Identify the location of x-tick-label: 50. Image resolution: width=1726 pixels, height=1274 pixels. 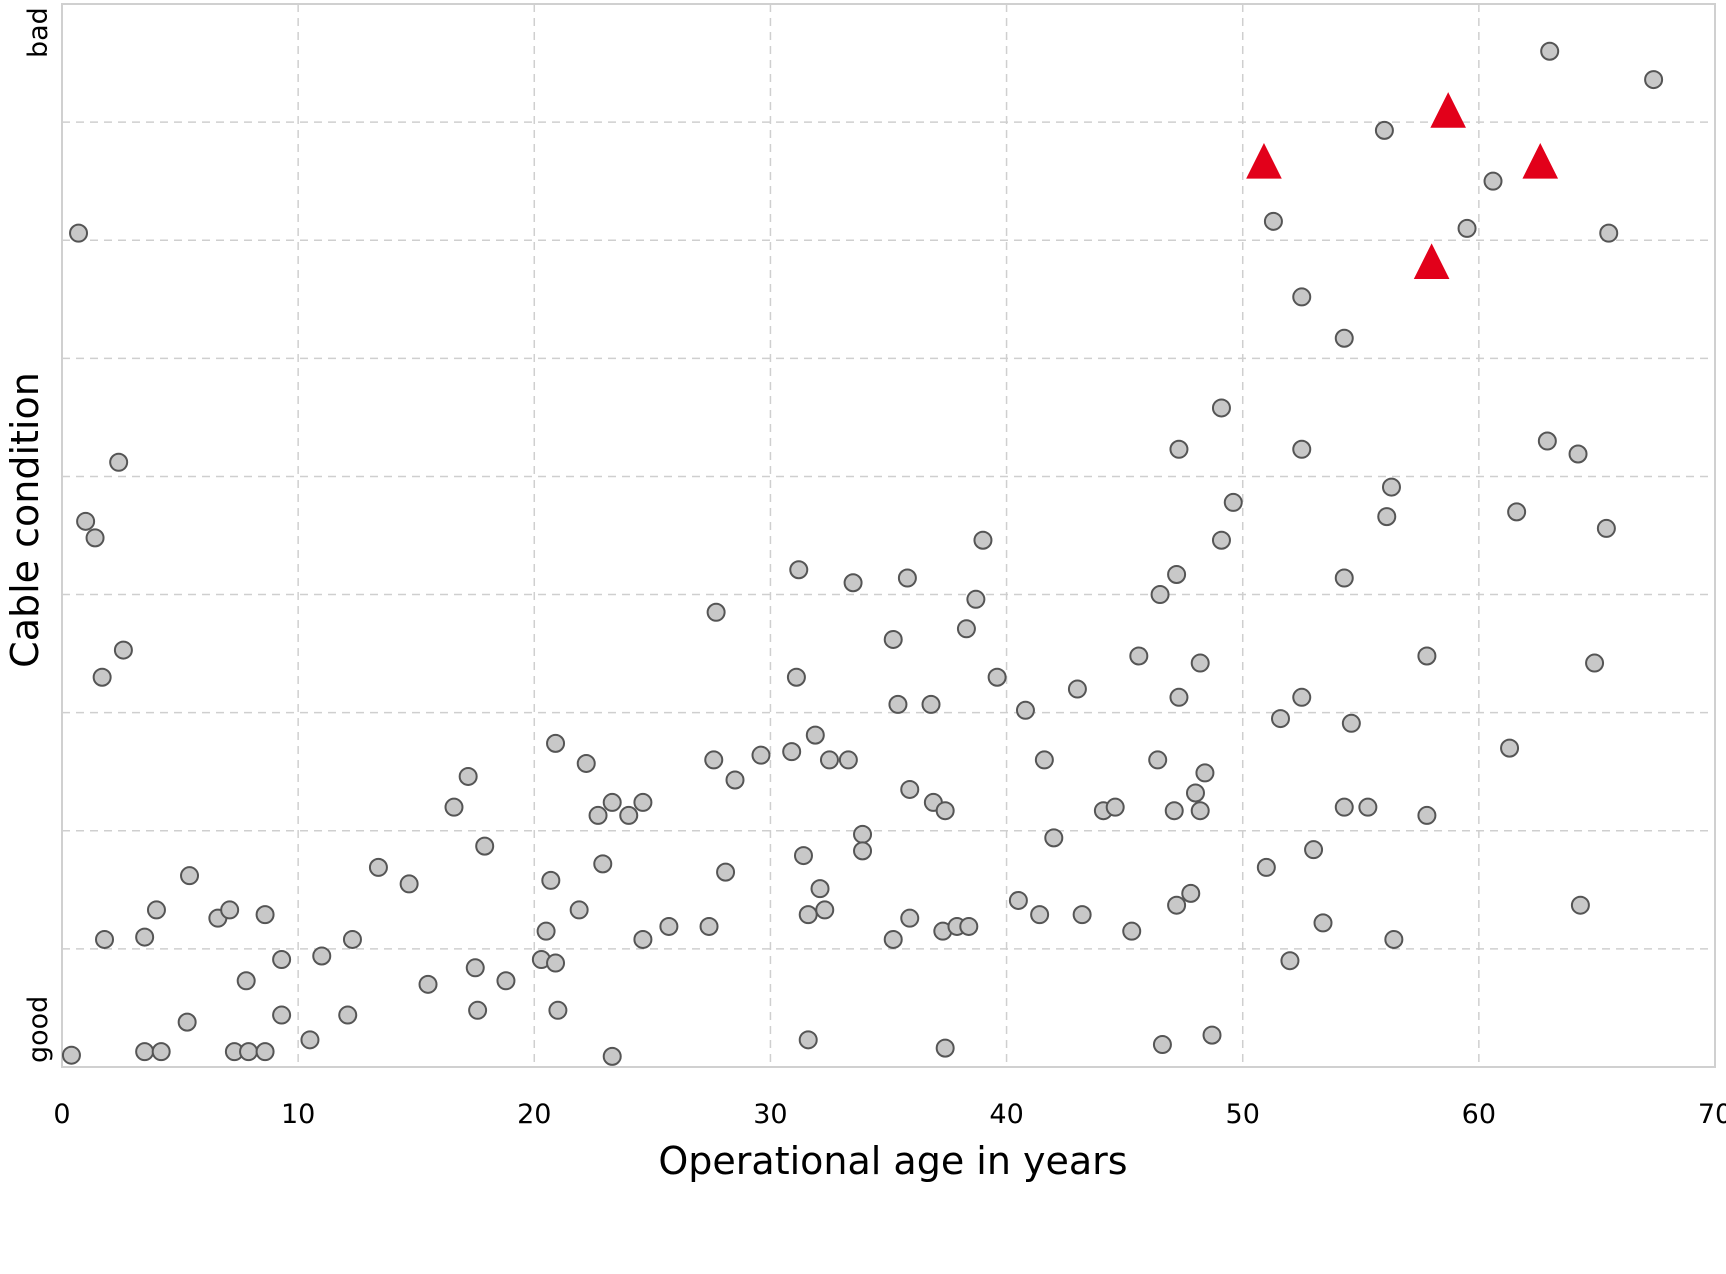
(1243, 1114).